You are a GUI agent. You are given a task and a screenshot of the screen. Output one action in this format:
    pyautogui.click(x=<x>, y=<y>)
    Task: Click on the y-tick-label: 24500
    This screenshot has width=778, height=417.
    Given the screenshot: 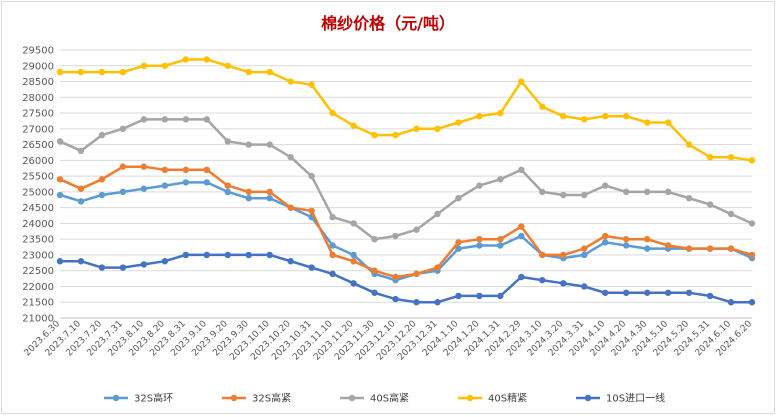 What is the action you would take?
    pyautogui.click(x=38, y=208)
    